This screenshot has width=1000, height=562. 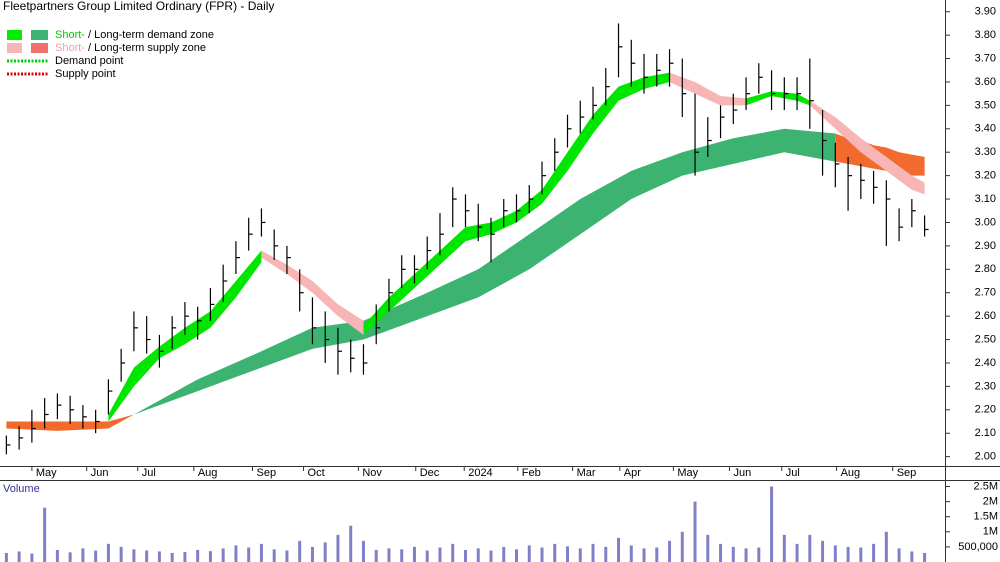 I want to click on x-tick-label: Mar, so click(x=586, y=473).